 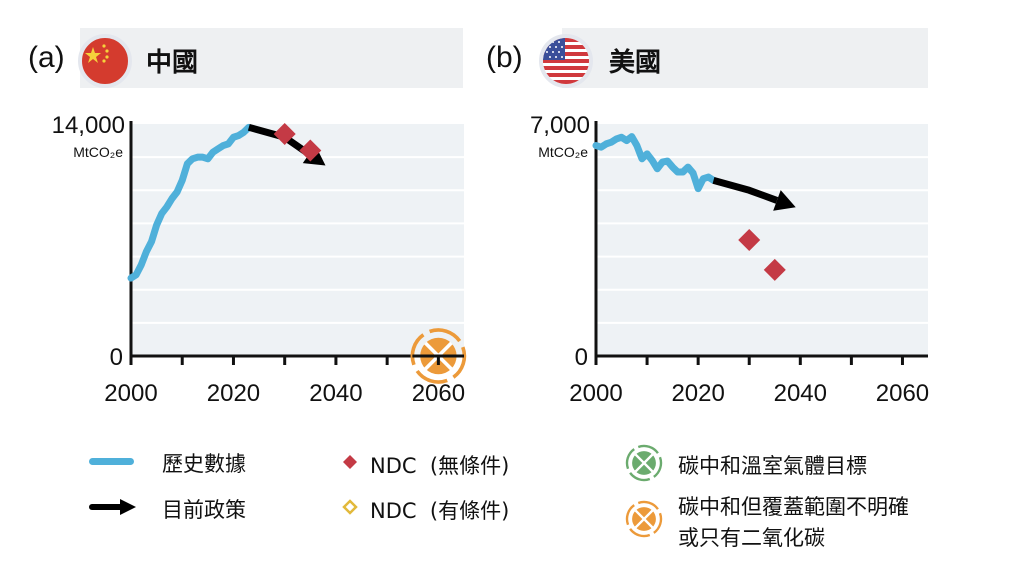 What do you see at coordinates (98, 152) in the screenshot?
I see `china-y-unit-label: MtCO₂e` at bounding box center [98, 152].